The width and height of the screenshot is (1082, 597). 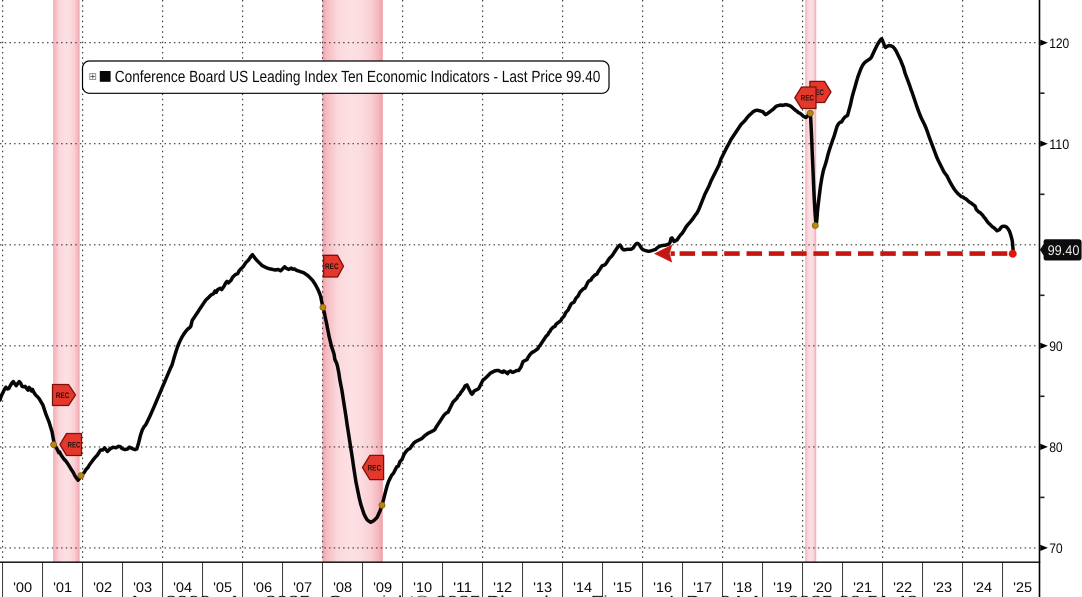 What do you see at coordinates (1056, 548) in the screenshot?
I see `svg-text: 70` at bounding box center [1056, 548].